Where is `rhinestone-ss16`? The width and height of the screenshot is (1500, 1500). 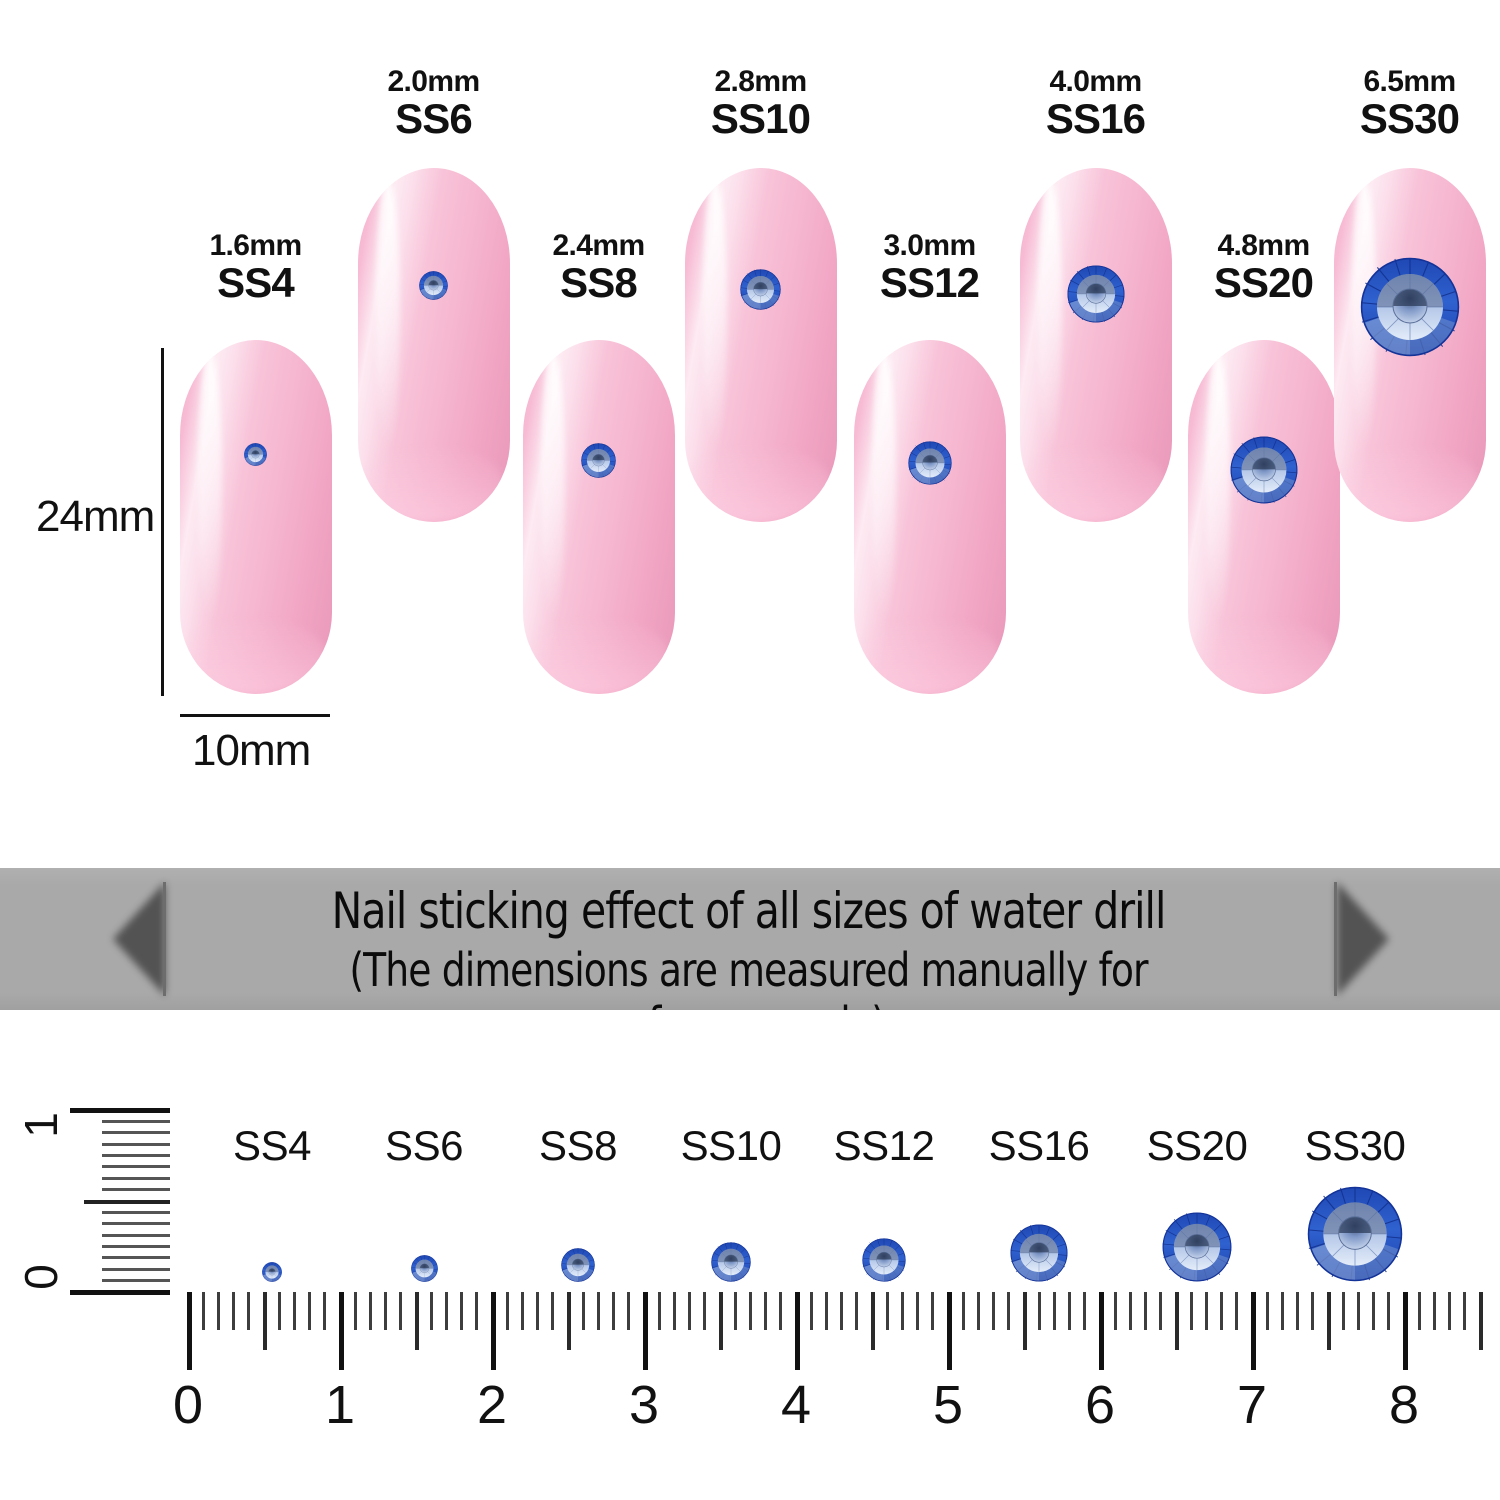 rhinestone-ss16 is located at coordinates (1095, 294).